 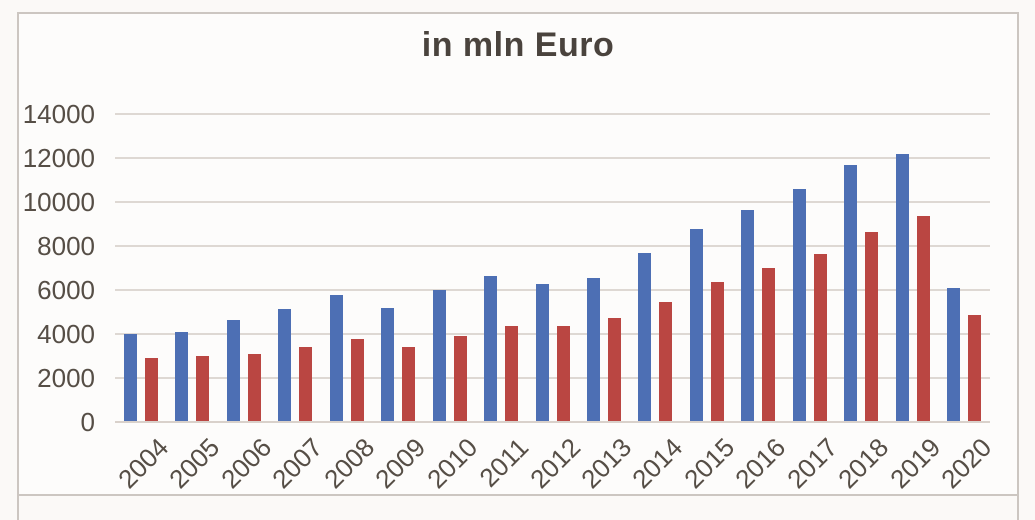 What do you see at coordinates (58, 158) in the screenshot?
I see `y-tick-label: 12000` at bounding box center [58, 158].